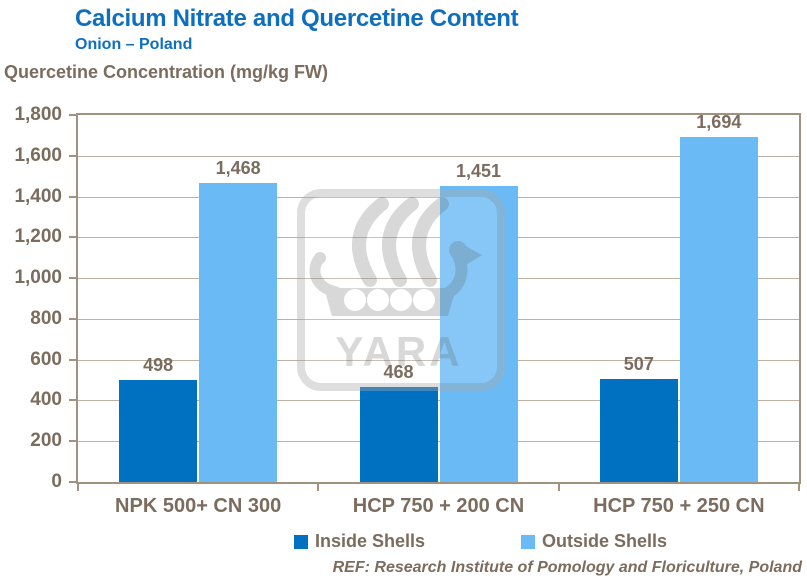  What do you see at coordinates (238, 167) in the screenshot?
I see `bar-value-label: 1,468` at bounding box center [238, 167].